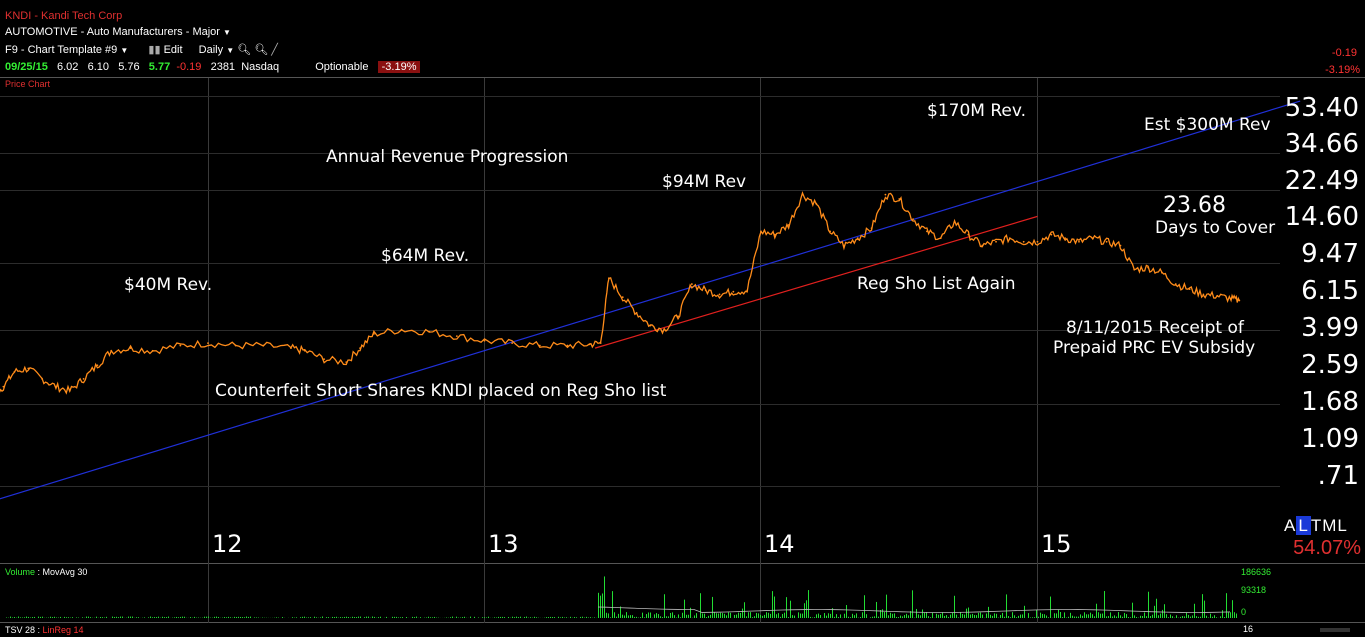  What do you see at coordinates (227, 32) in the screenshot?
I see `chevron-down-icon: ▼` at bounding box center [227, 32].